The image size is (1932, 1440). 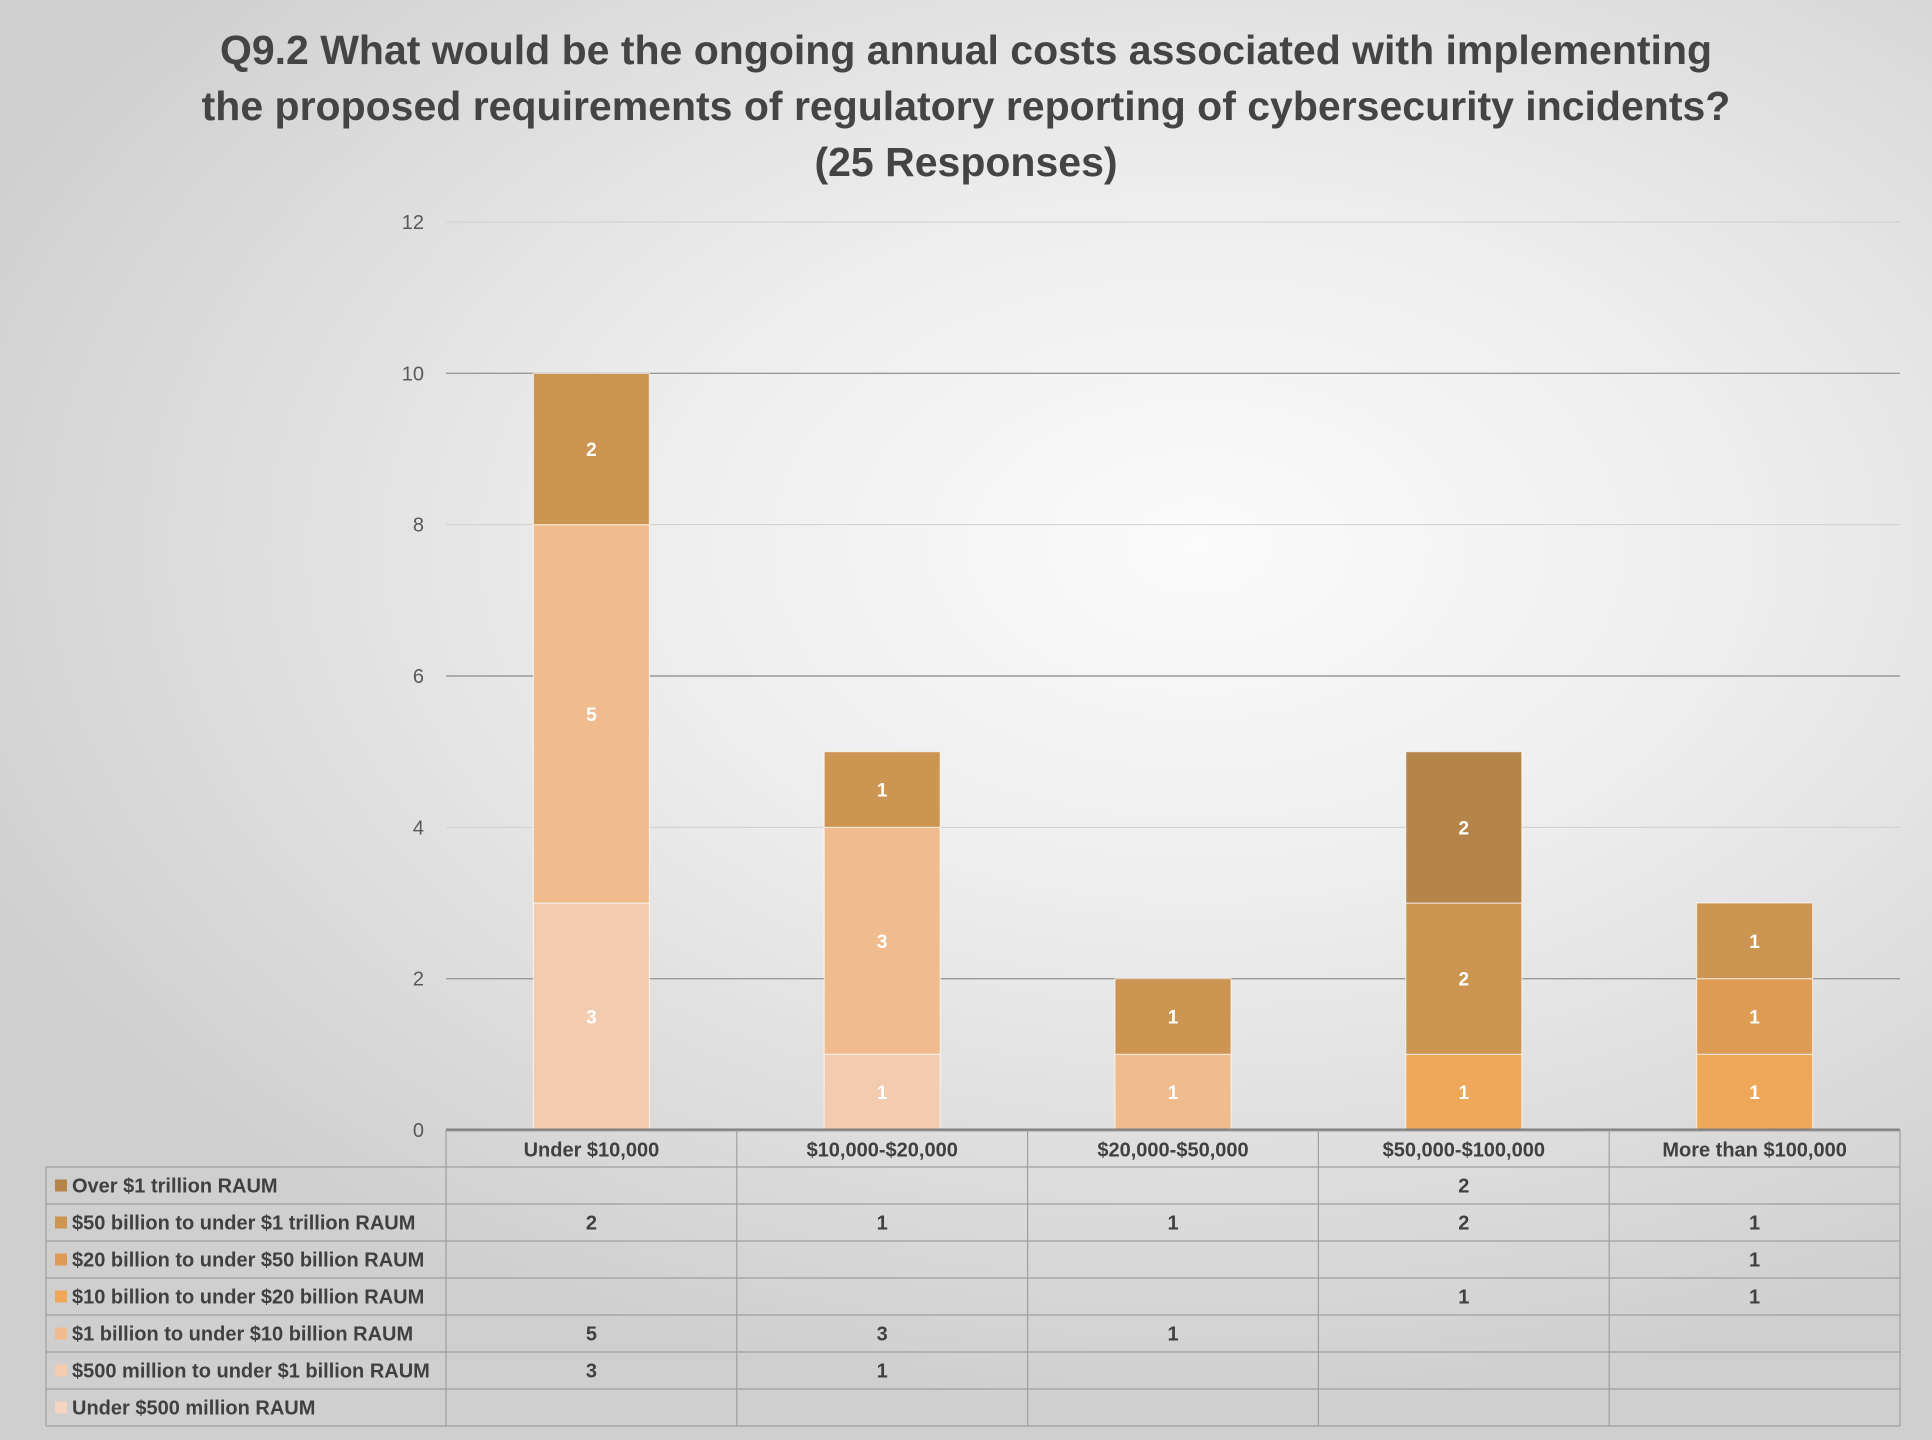 I want to click on legend-entry: $50 billion to under $1 trillion RAUM, so click(x=243, y=1224).